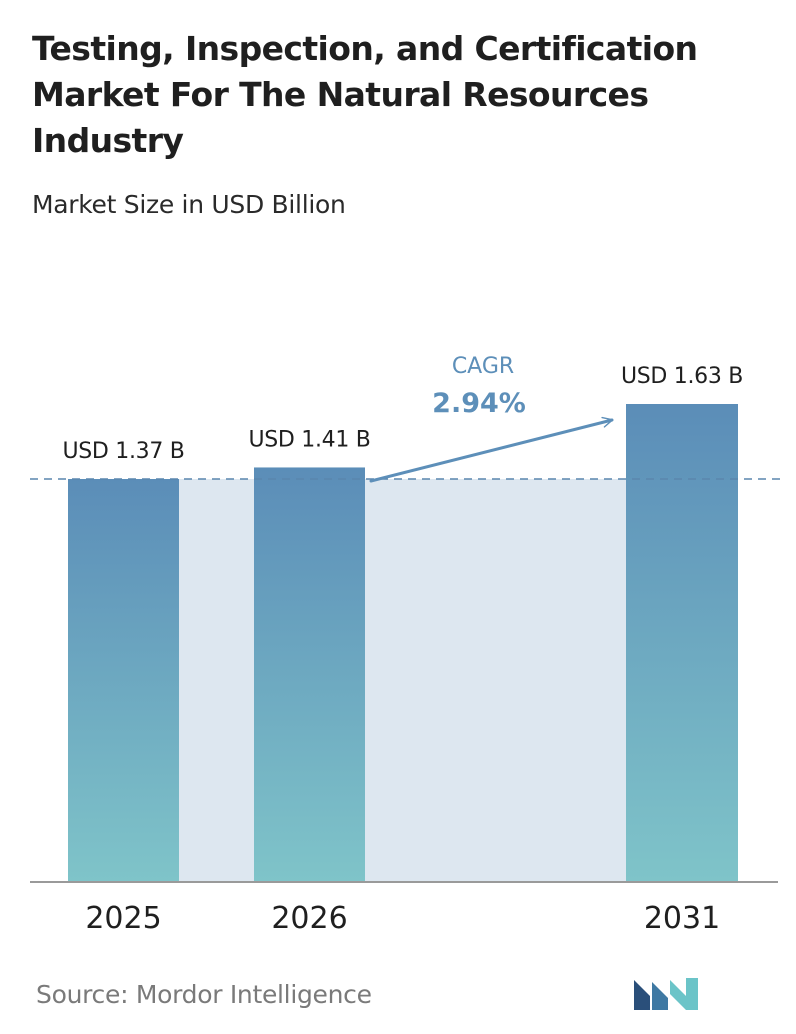 The image size is (796, 1034). Describe the element at coordinates (682, 376) in the screenshot. I see `value-label-2031: USD 1.63 B` at that location.